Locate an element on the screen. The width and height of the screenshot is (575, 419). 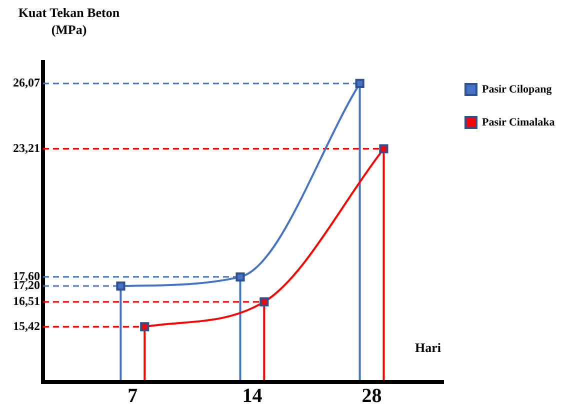
x-tick-label: 28 is located at coordinates (372, 396).